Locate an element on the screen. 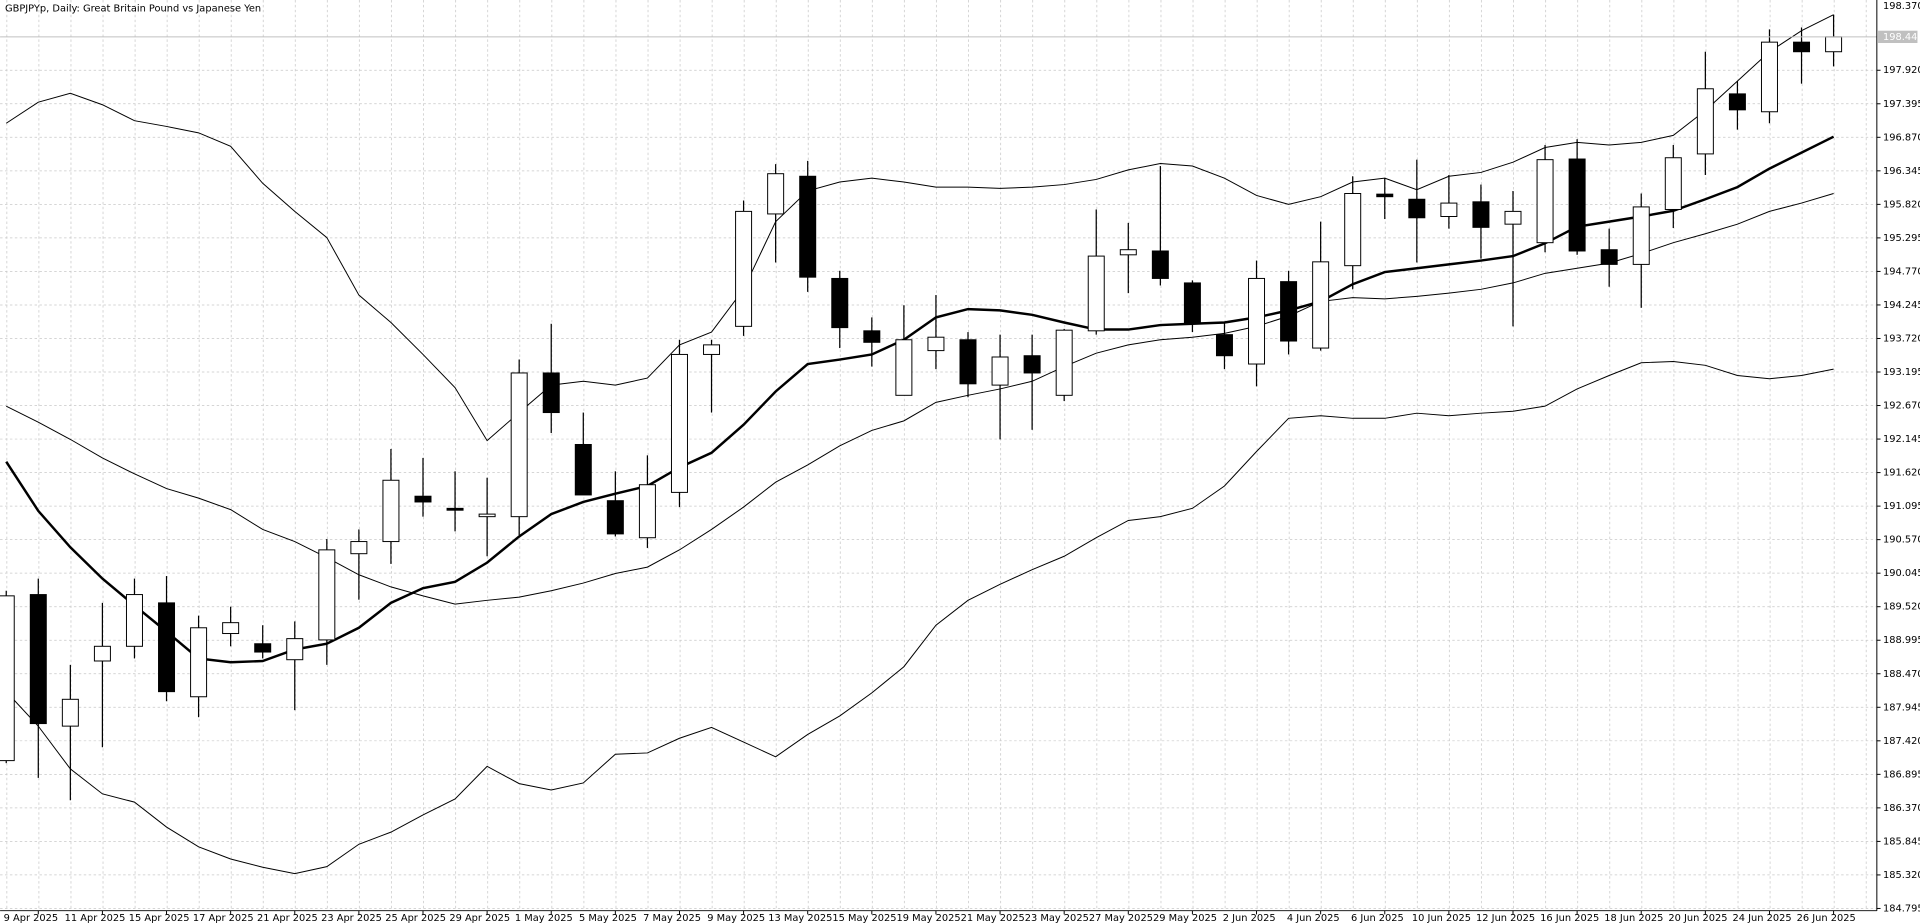  y-tick-label: 187.945 is located at coordinates (1901, 707).